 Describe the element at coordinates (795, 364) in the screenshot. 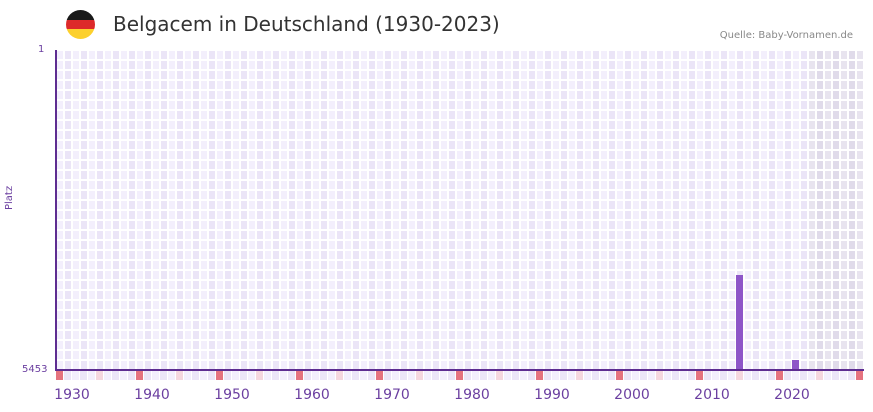

I see `bar-2020` at that location.